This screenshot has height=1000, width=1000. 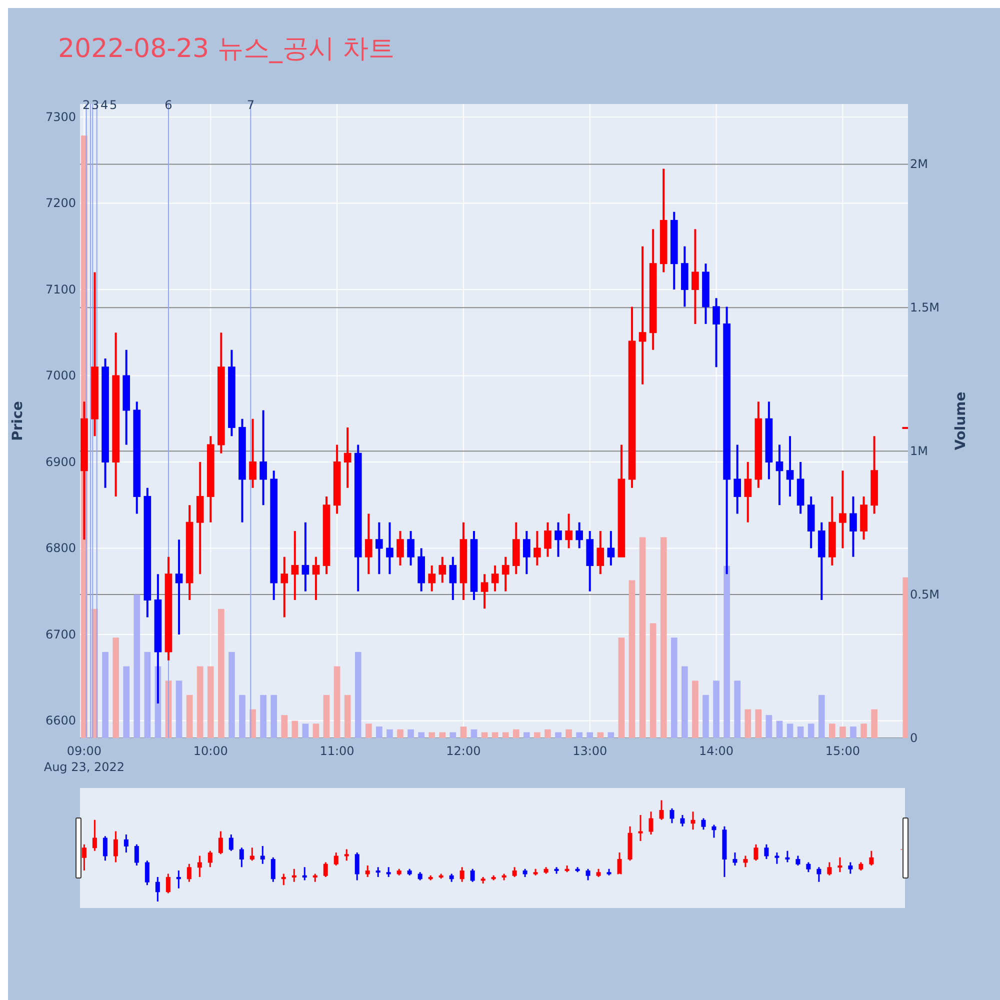 I want to click on y2-tick-label: 0.5M, so click(x=925, y=595).